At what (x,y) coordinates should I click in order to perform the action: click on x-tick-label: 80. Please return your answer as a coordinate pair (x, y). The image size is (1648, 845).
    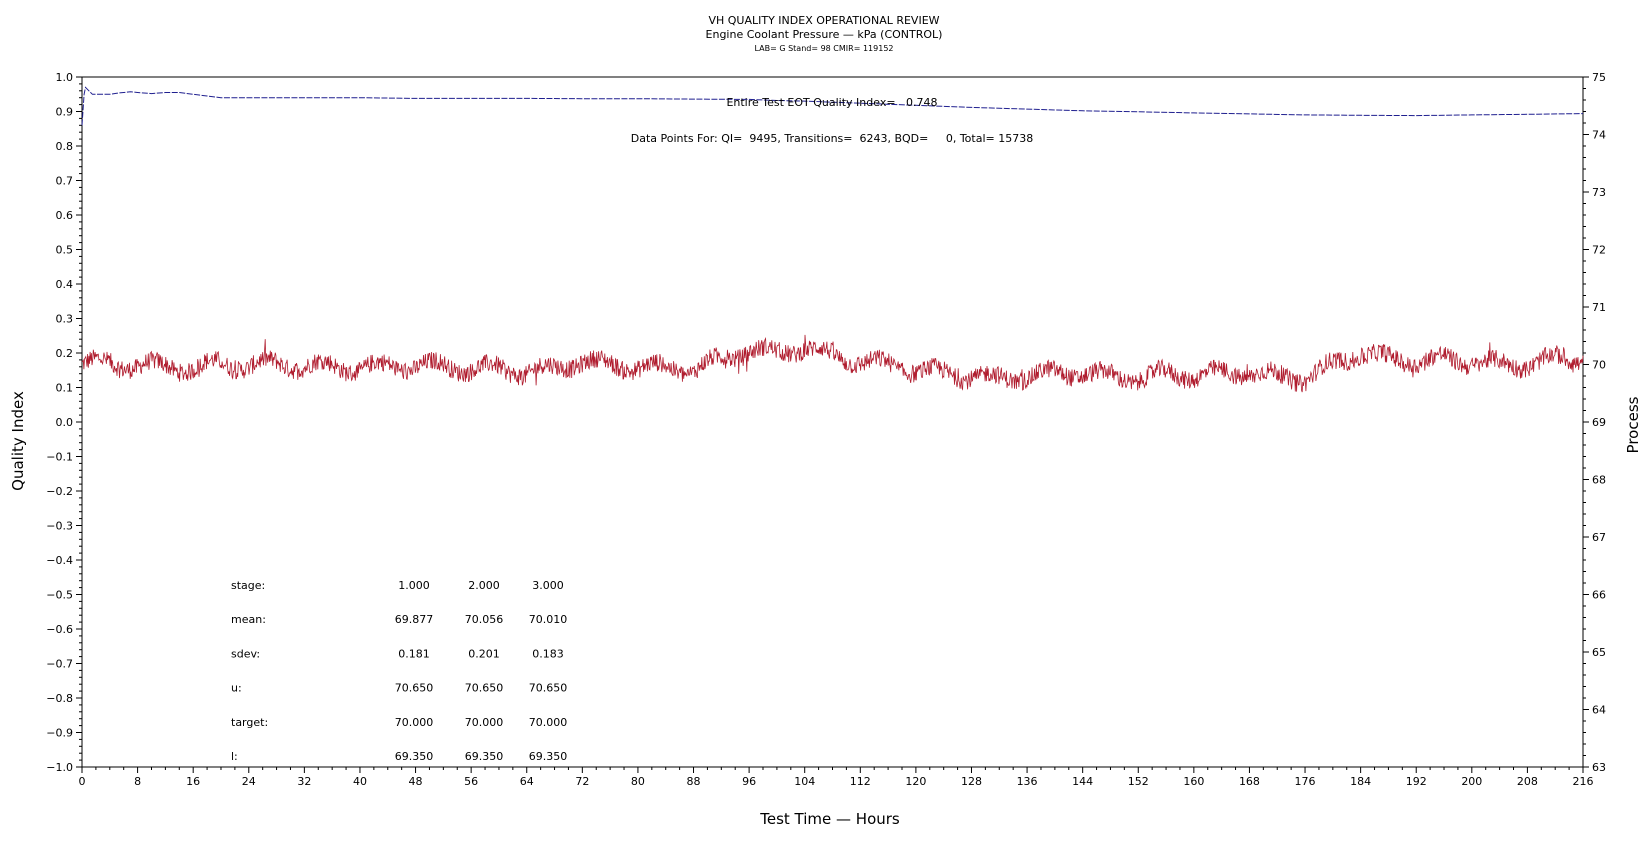
    Looking at the image, I should click on (638, 781).